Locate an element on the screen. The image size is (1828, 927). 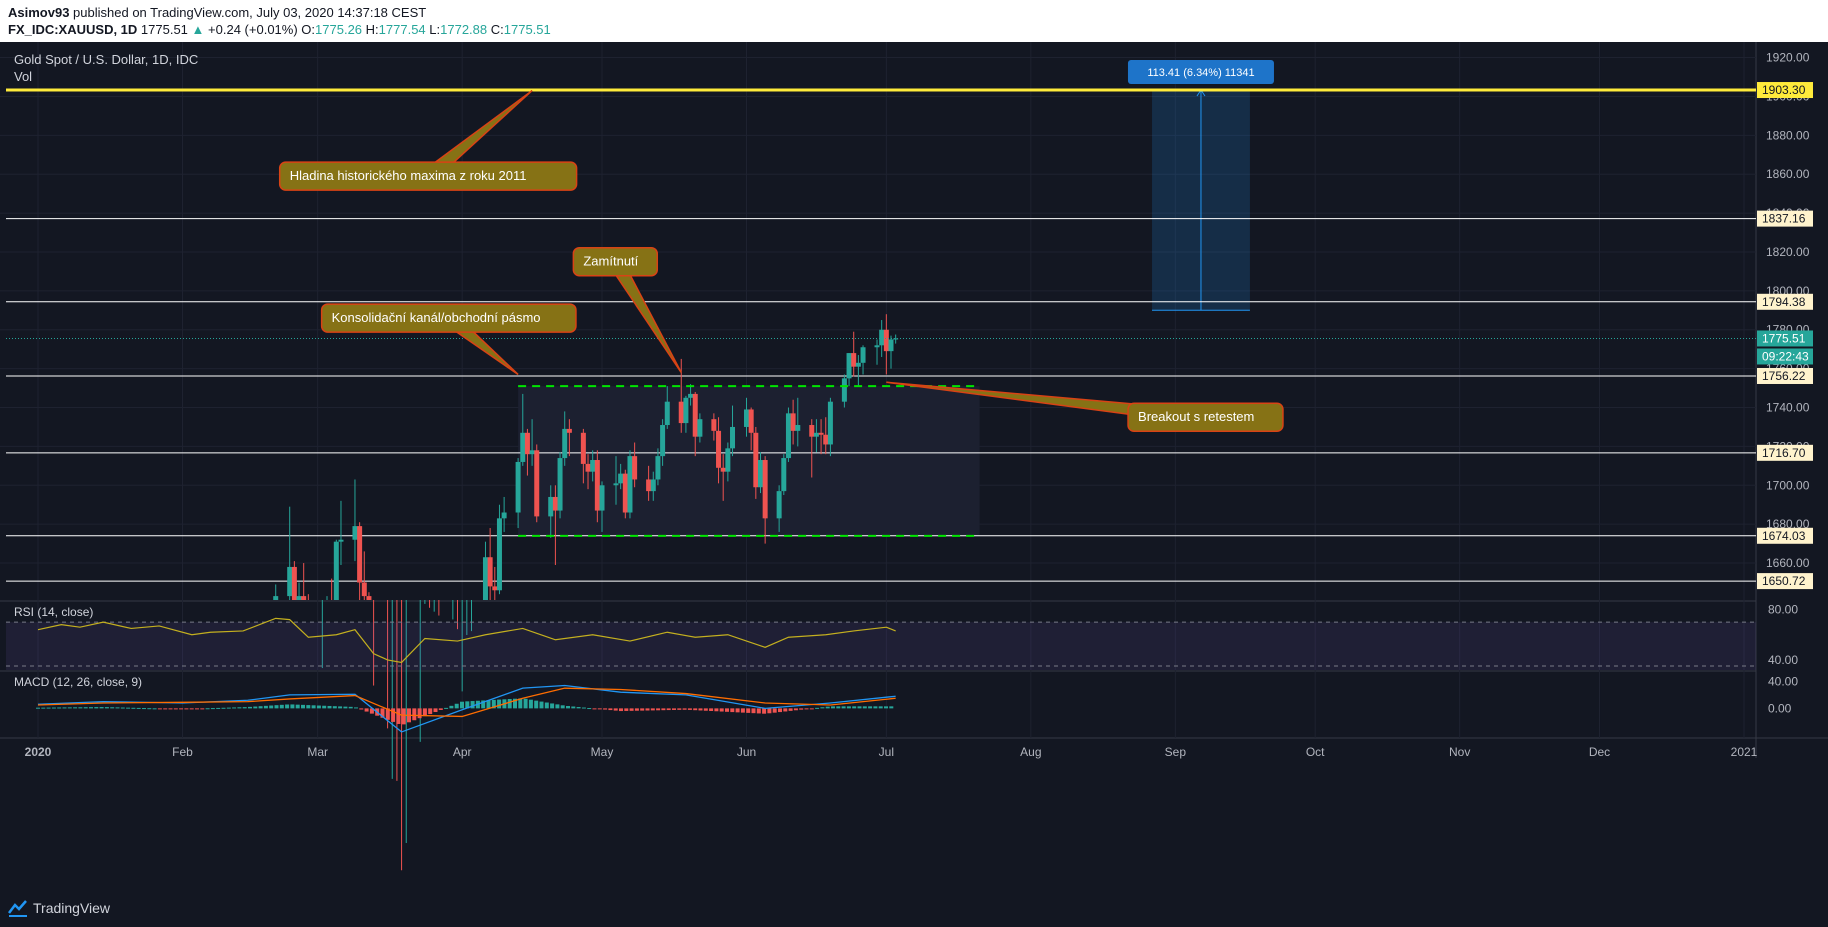
low-value: 1772.88 is located at coordinates (464, 29).